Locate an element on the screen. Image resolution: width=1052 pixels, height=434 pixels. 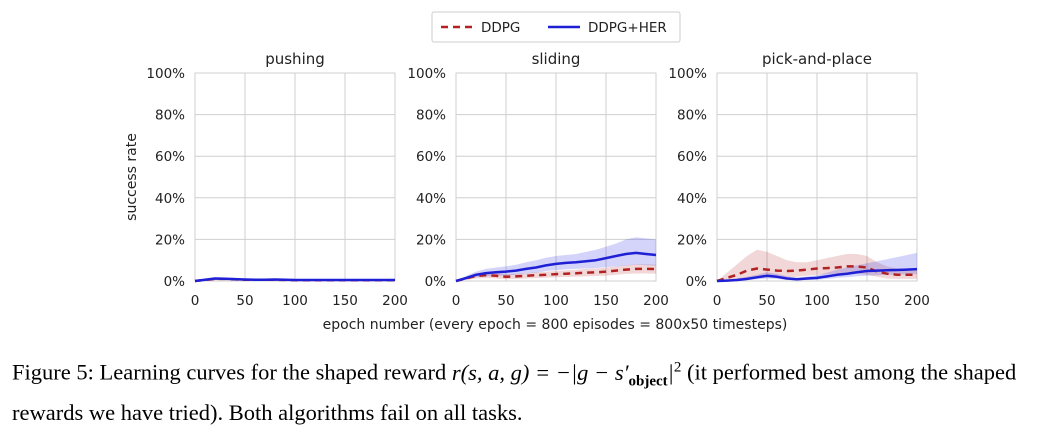
legend-label-ddpg-her: DDPG+HER is located at coordinates (627, 28).